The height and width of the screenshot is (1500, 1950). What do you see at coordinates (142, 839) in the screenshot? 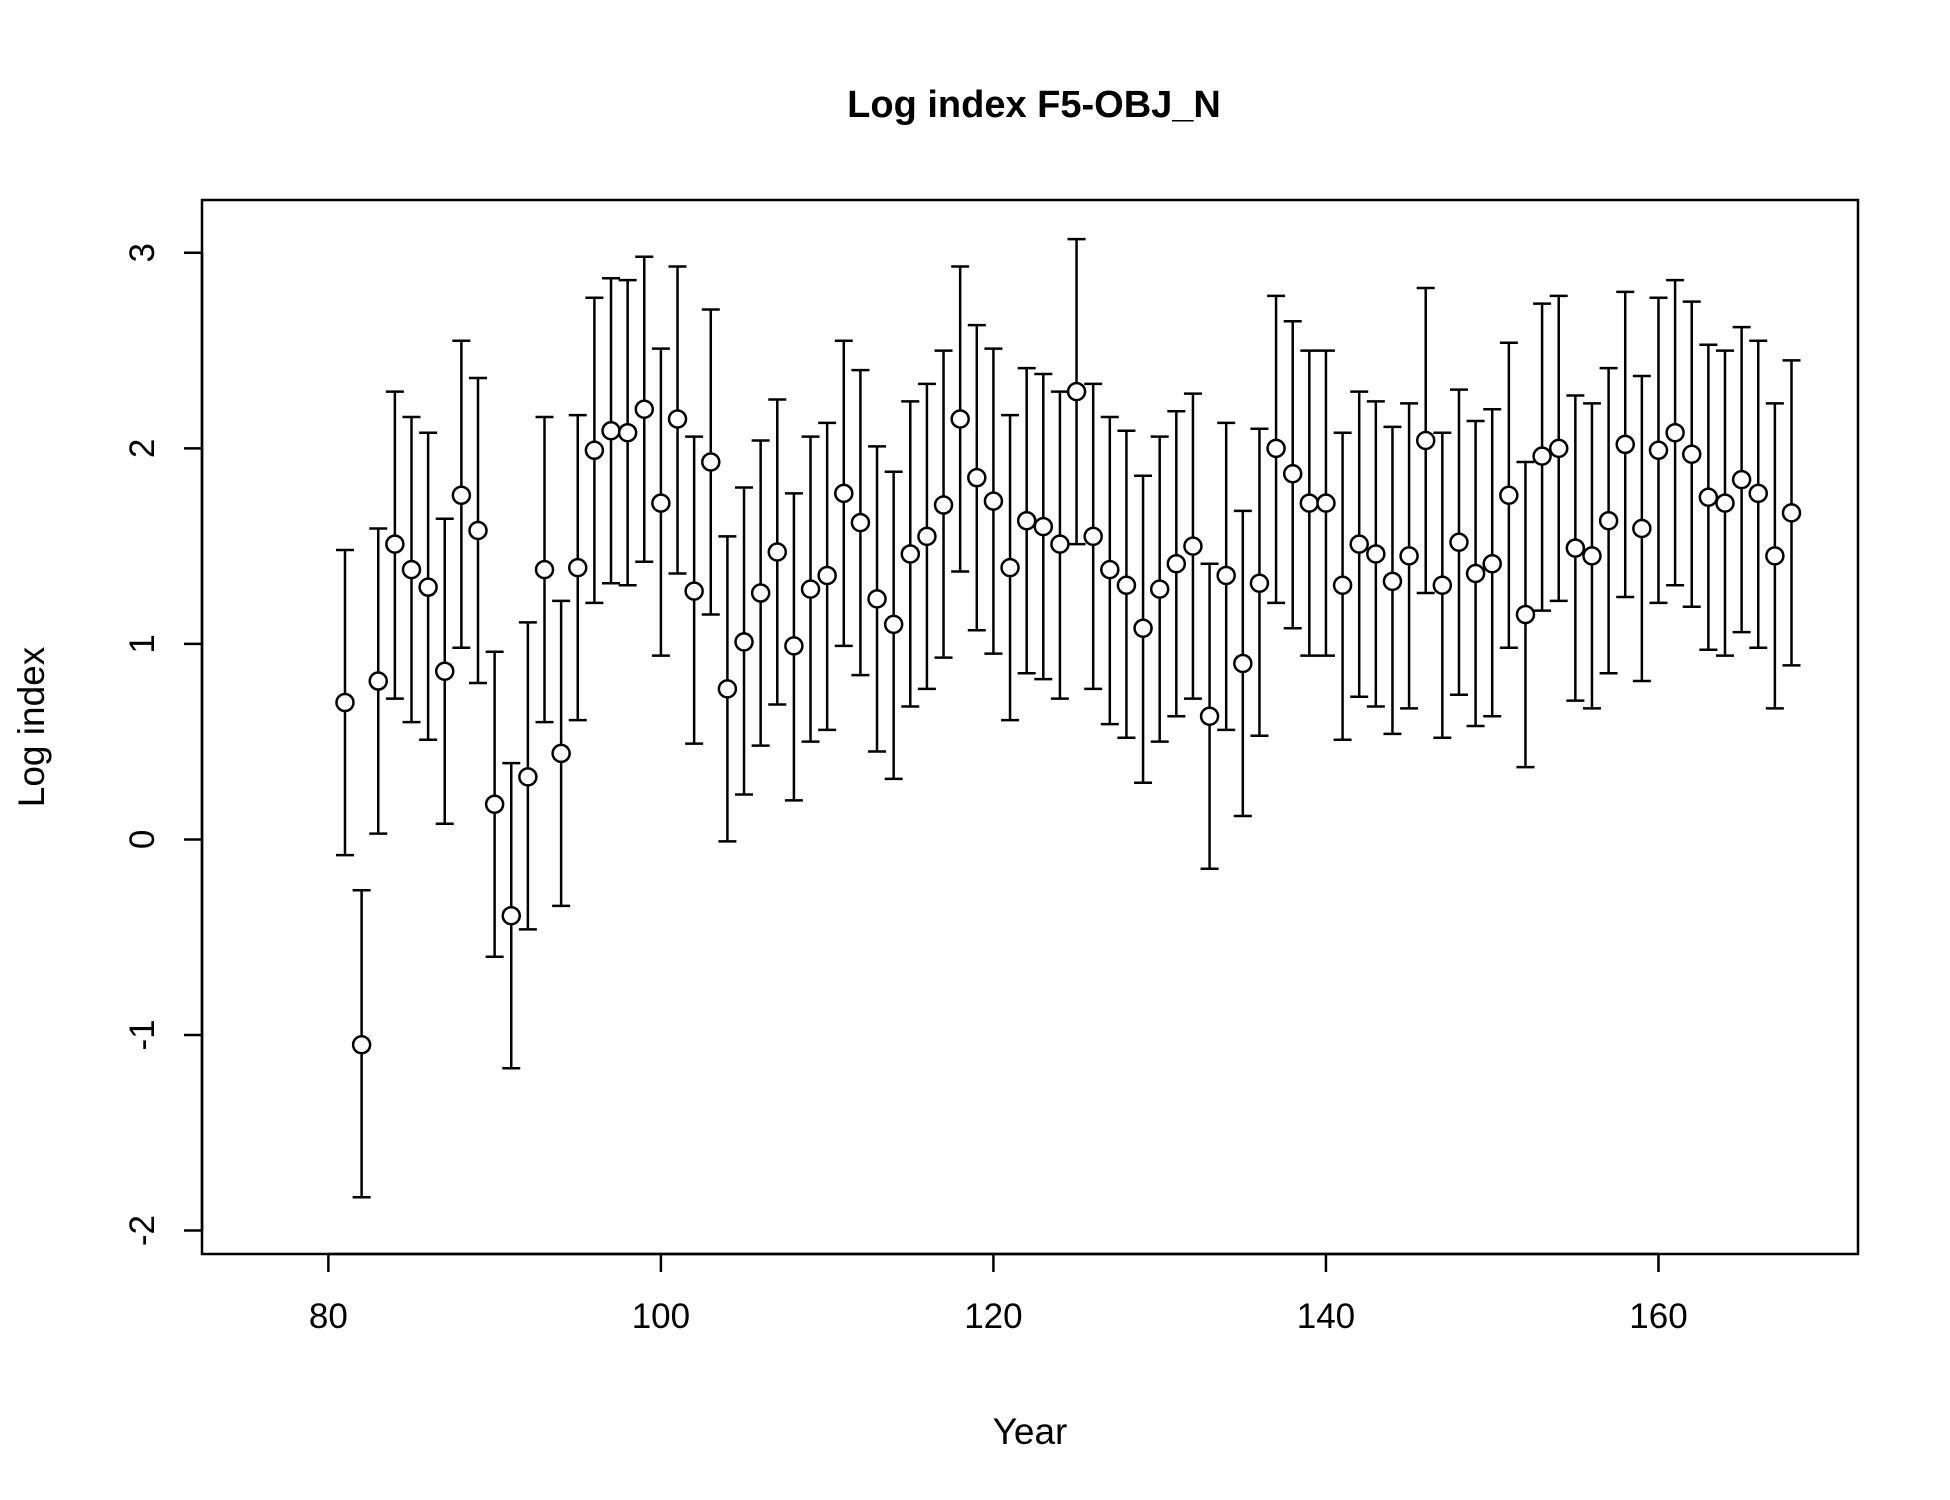
I see `y-tick-label: 0` at bounding box center [142, 839].